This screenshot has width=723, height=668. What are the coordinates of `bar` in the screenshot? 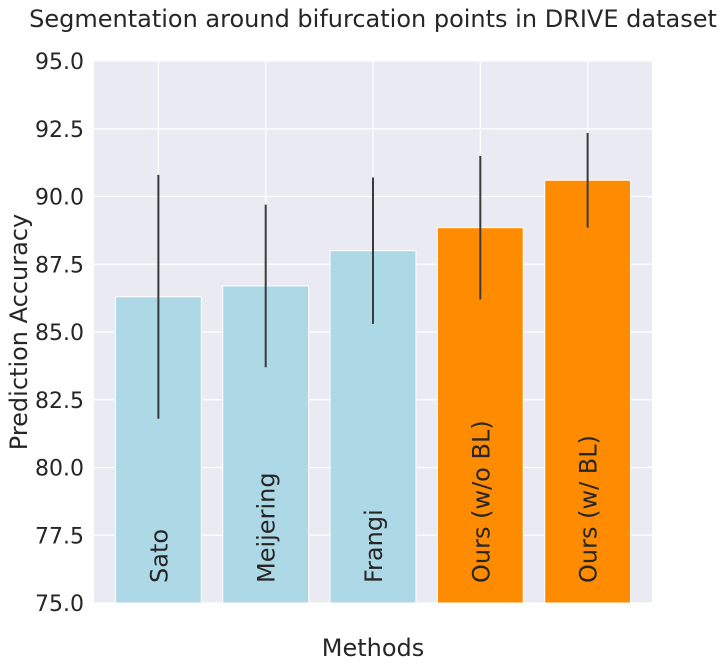 It's located at (588, 391).